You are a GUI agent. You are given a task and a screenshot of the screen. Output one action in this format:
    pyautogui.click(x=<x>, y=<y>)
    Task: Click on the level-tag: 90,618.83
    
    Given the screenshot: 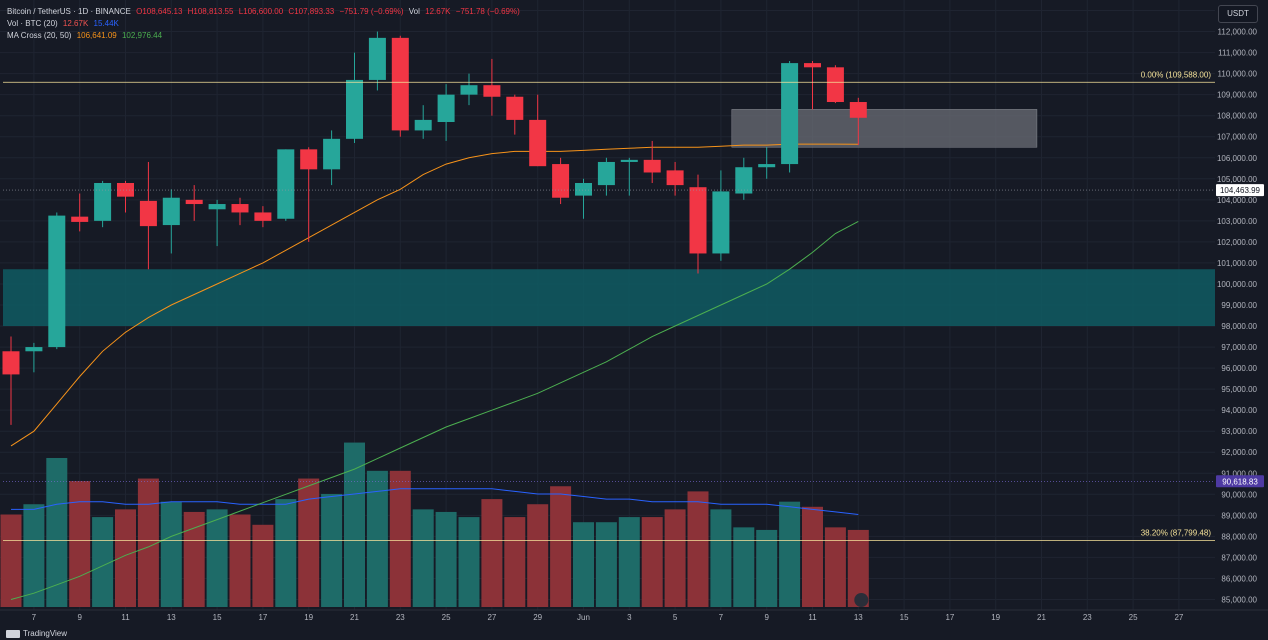 What is the action you would take?
    pyautogui.click(x=1240, y=481)
    